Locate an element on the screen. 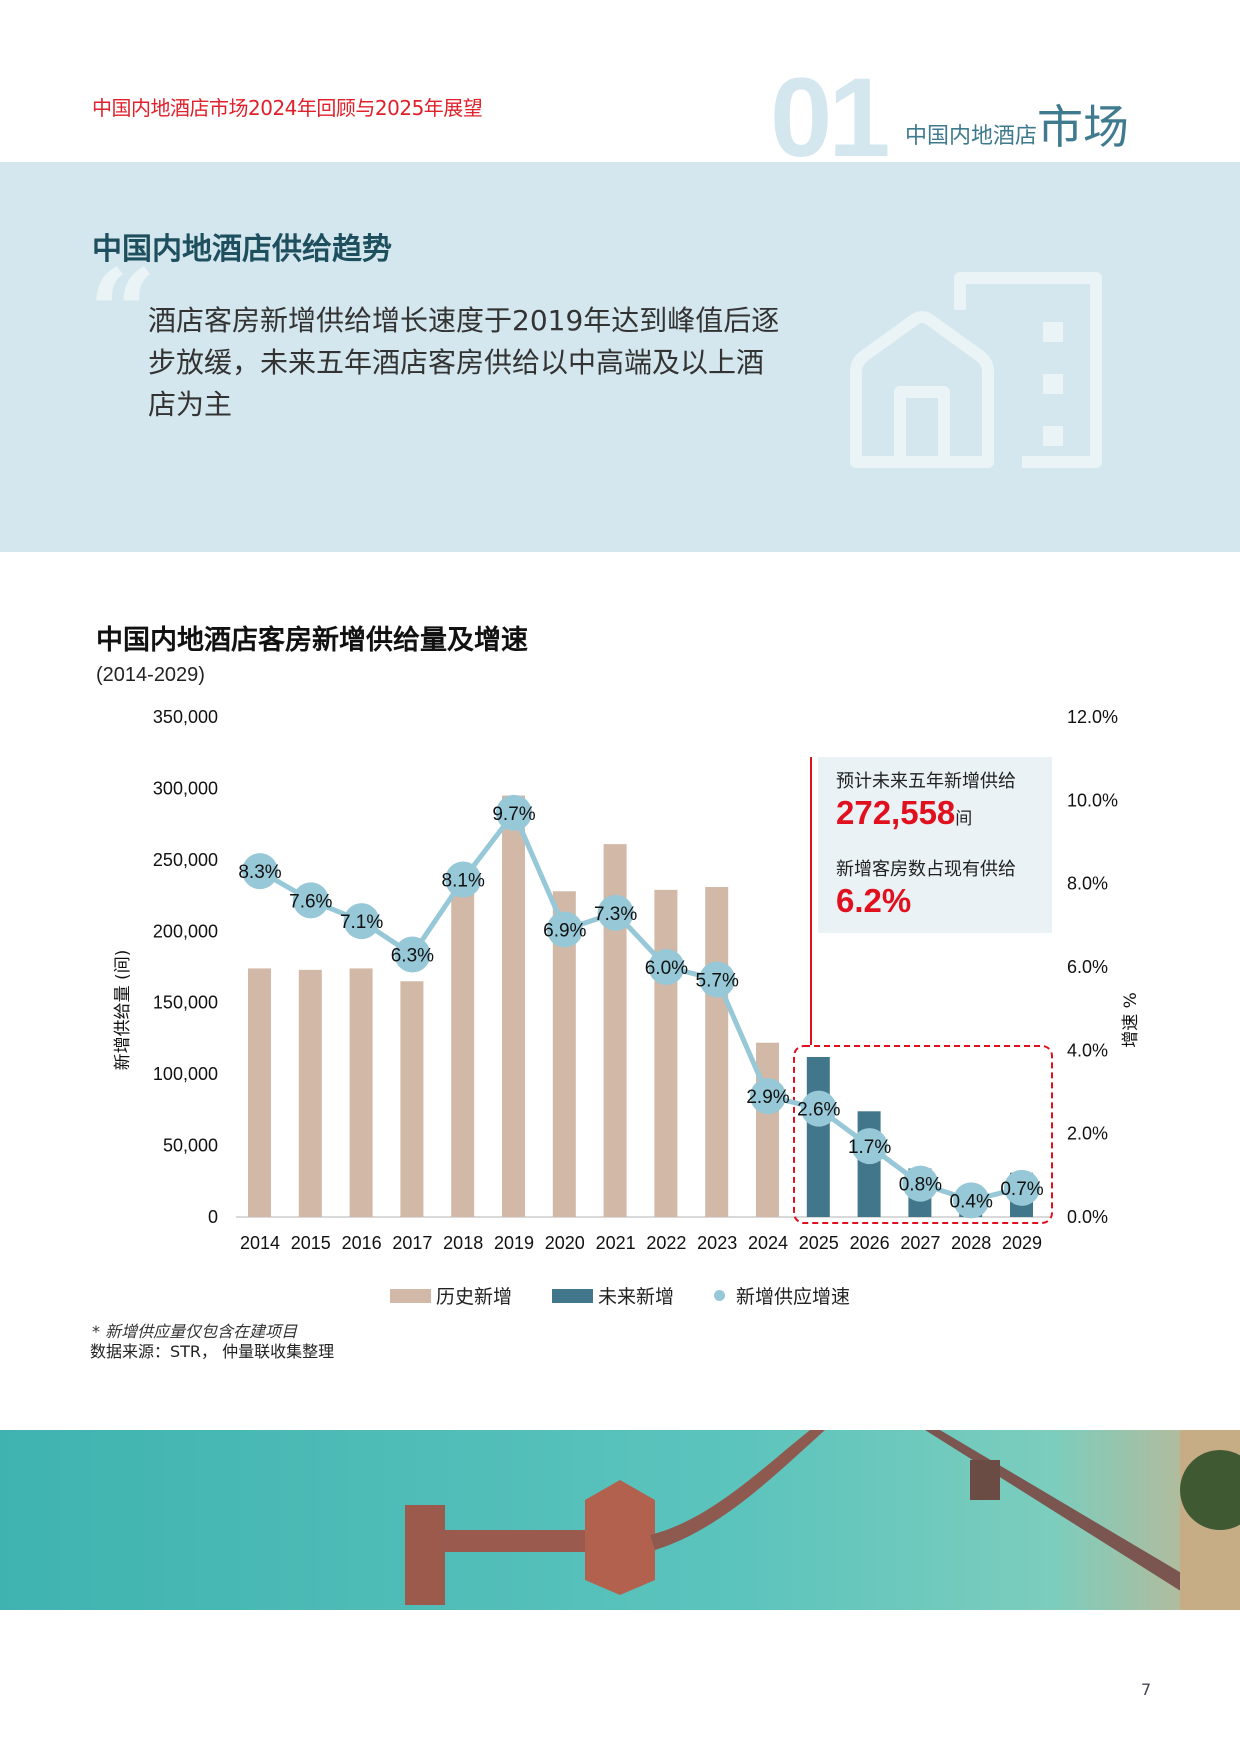 The image size is (1240, 1754). svg-text: 0.0% is located at coordinates (1087, 1217).